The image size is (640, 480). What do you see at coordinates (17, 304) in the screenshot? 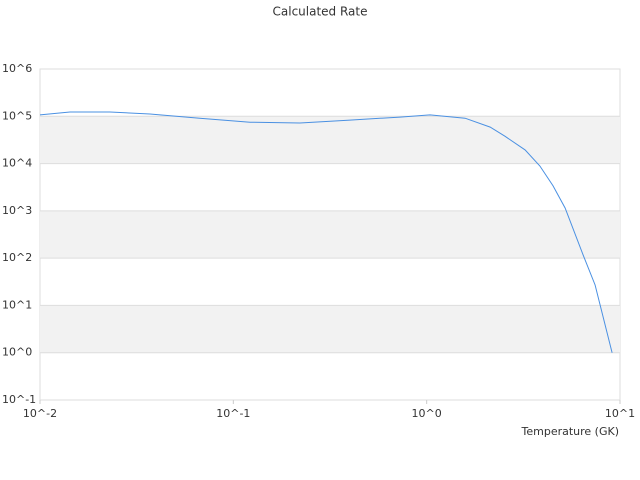
I see `y-tick-label: 10^1` at bounding box center [17, 304].